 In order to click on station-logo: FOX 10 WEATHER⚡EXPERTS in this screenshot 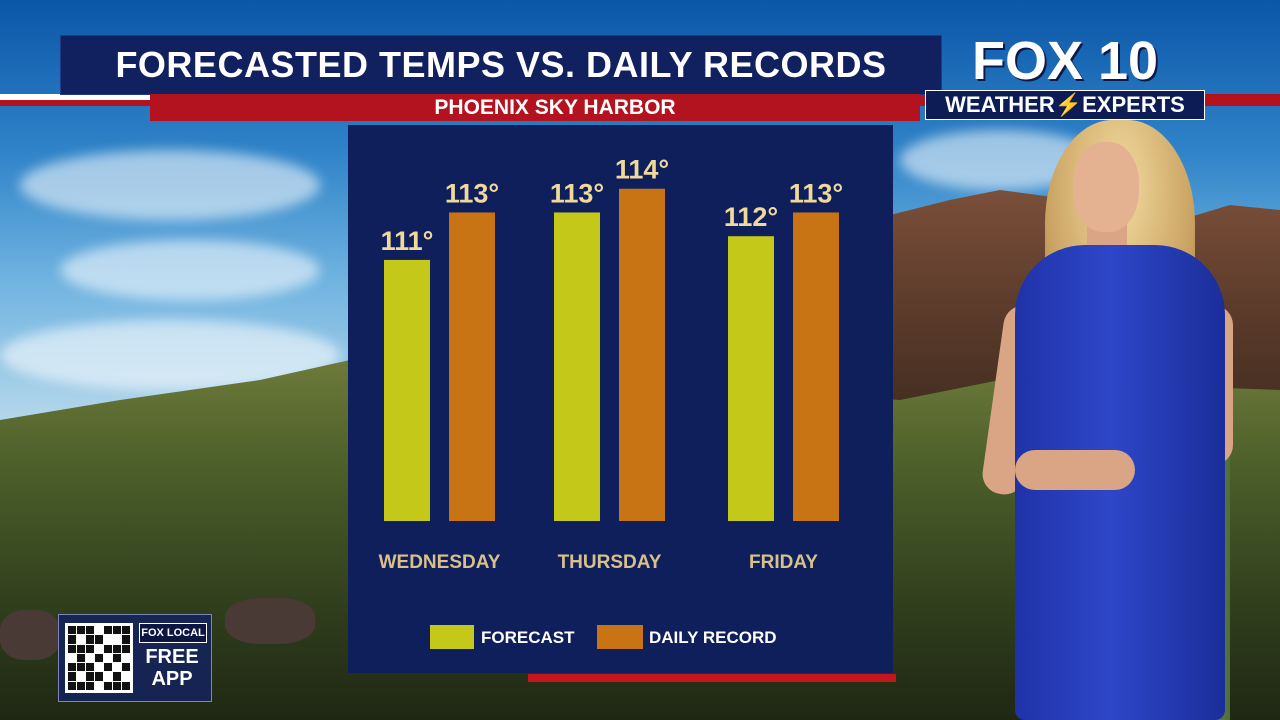, I will do `click(1065, 76)`.